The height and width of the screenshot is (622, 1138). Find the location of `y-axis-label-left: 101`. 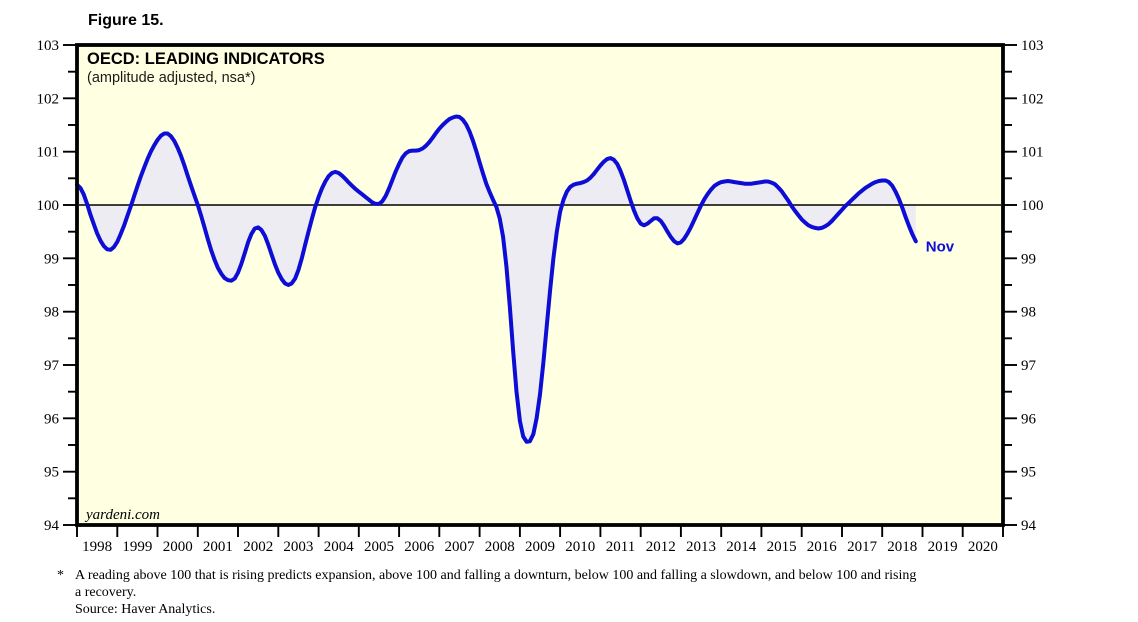

y-axis-label-left: 101 is located at coordinates (48, 153).